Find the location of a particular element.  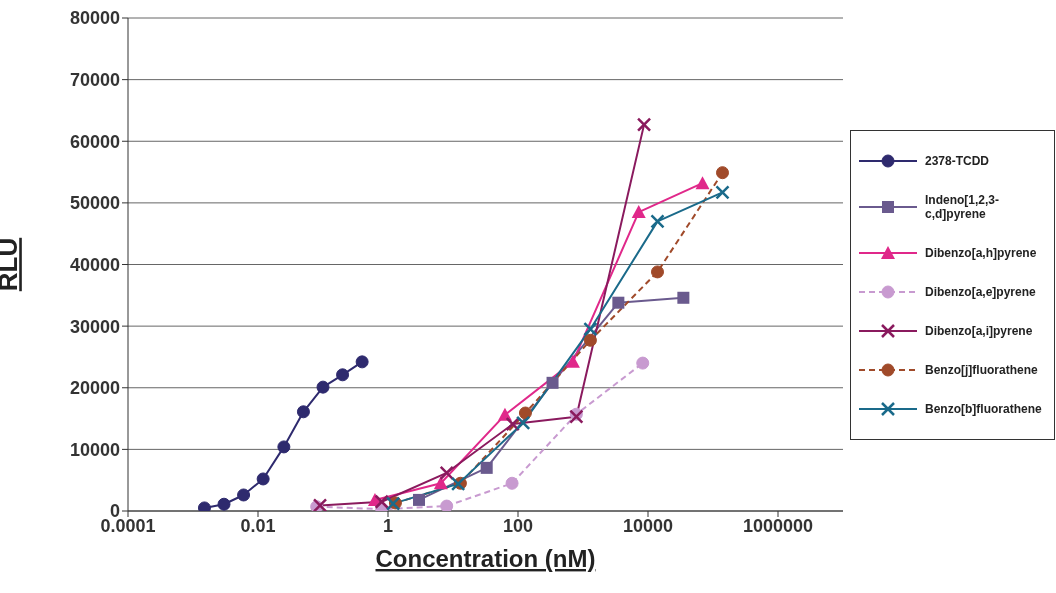

legend-label: Benzo[j]fluorathene is located at coordinates (981, 370).